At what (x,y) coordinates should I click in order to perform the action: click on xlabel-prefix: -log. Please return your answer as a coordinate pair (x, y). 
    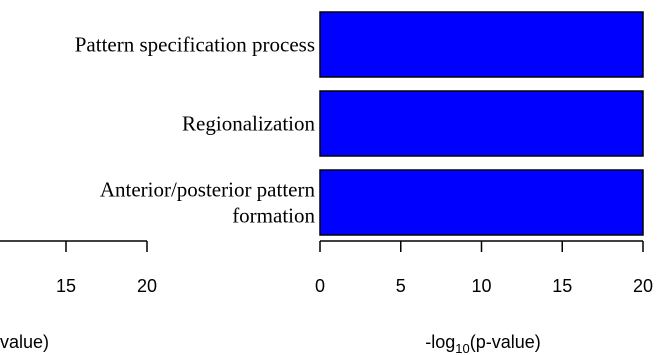
    Looking at the image, I should click on (440, 342).